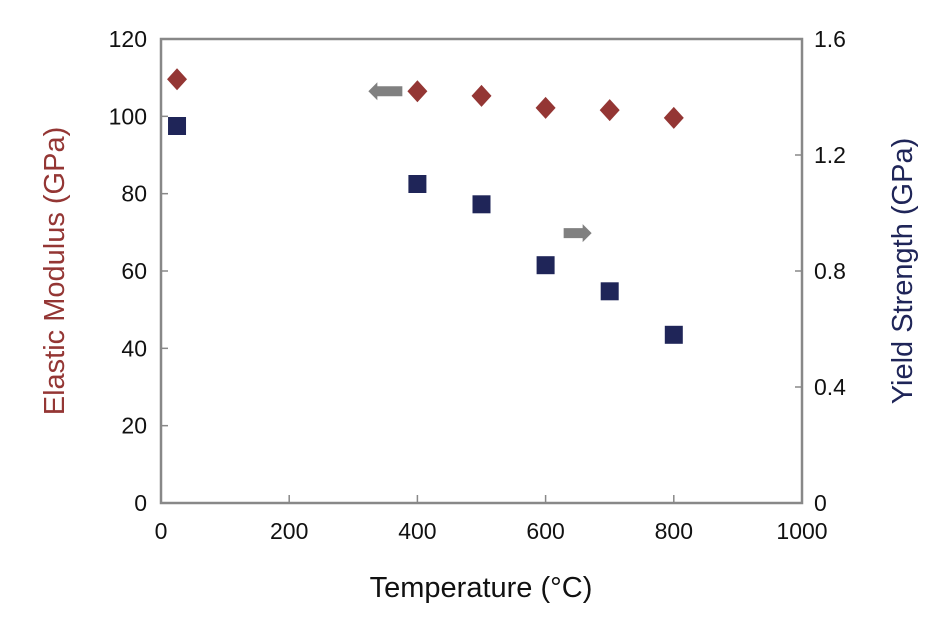  Describe the element at coordinates (830, 387) in the screenshot. I see `y2-tick-label: 0.4` at that location.